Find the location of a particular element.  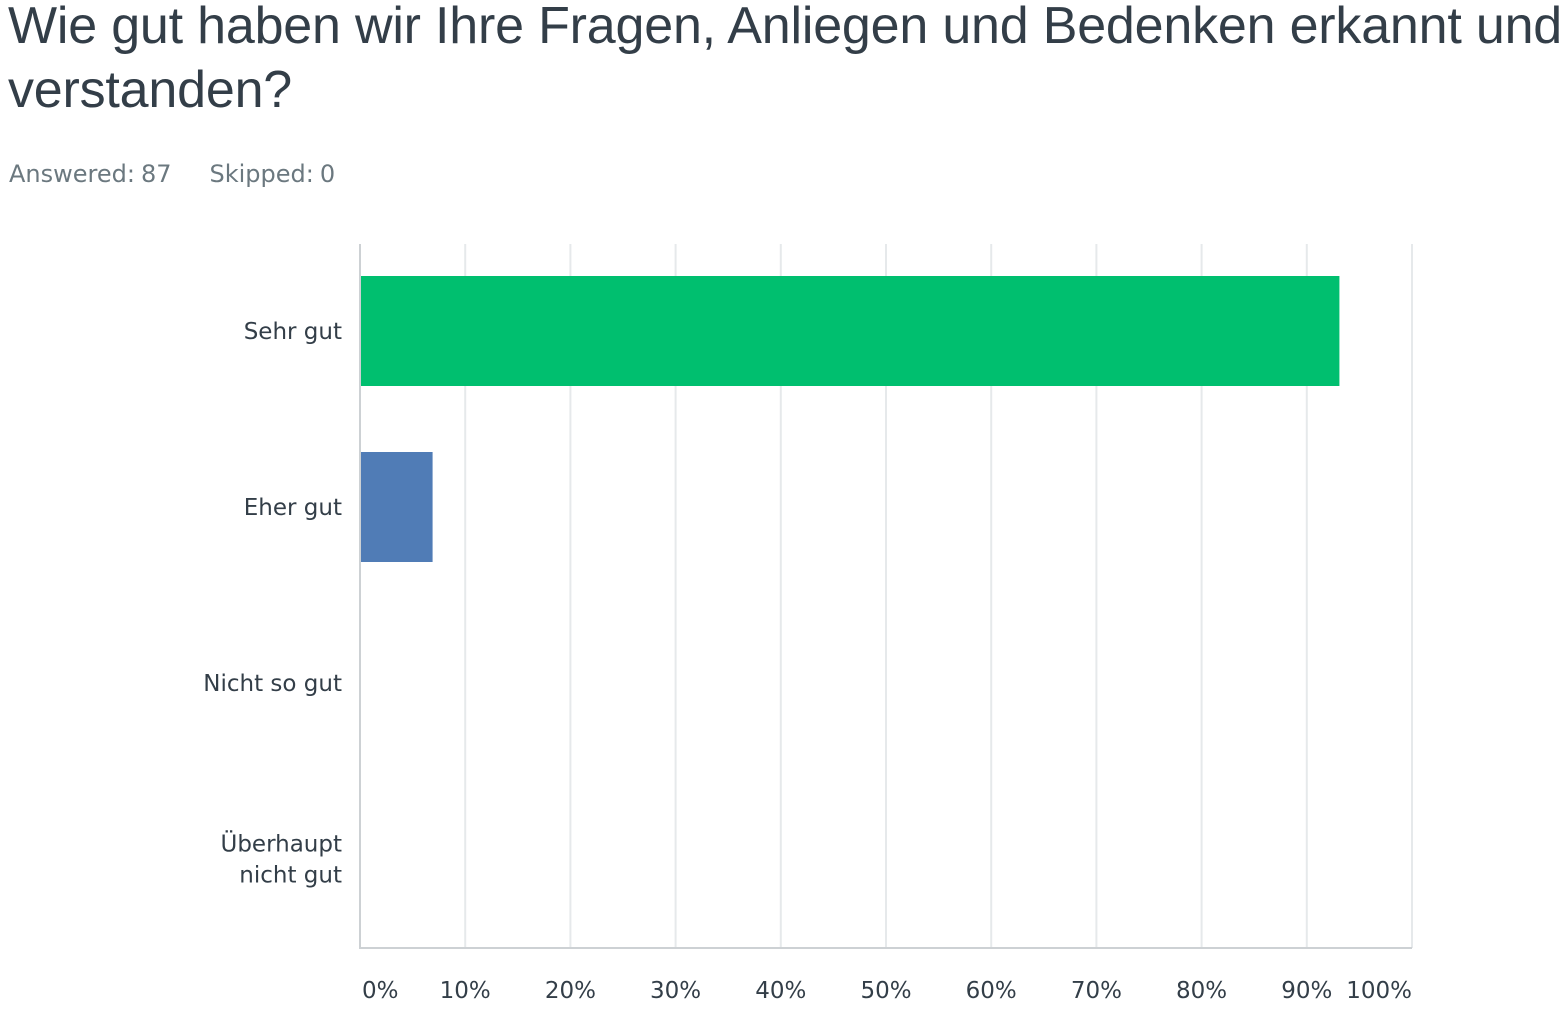

answered-label: Answered: is located at coordinates (72, 174).